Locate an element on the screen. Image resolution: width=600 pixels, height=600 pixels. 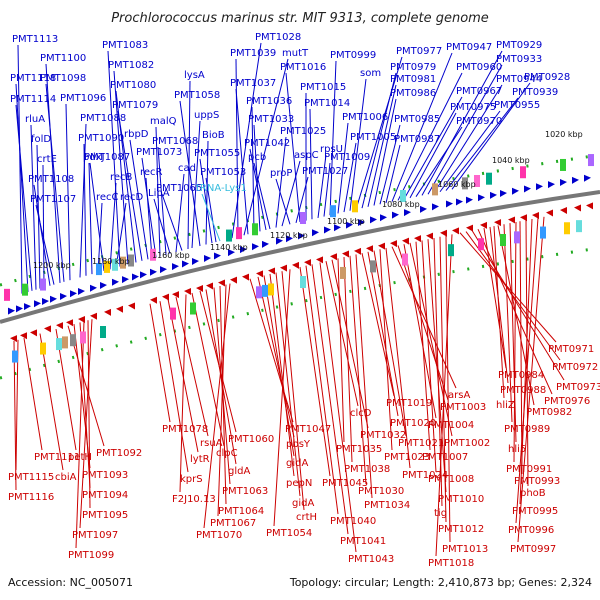
forward-gene-label: PMT0929 is located at coordinates (519, 45).